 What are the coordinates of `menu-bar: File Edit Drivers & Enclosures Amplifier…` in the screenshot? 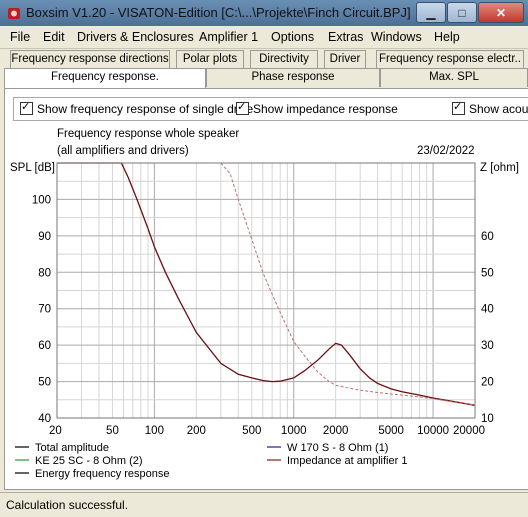 It's located at (264, 37).